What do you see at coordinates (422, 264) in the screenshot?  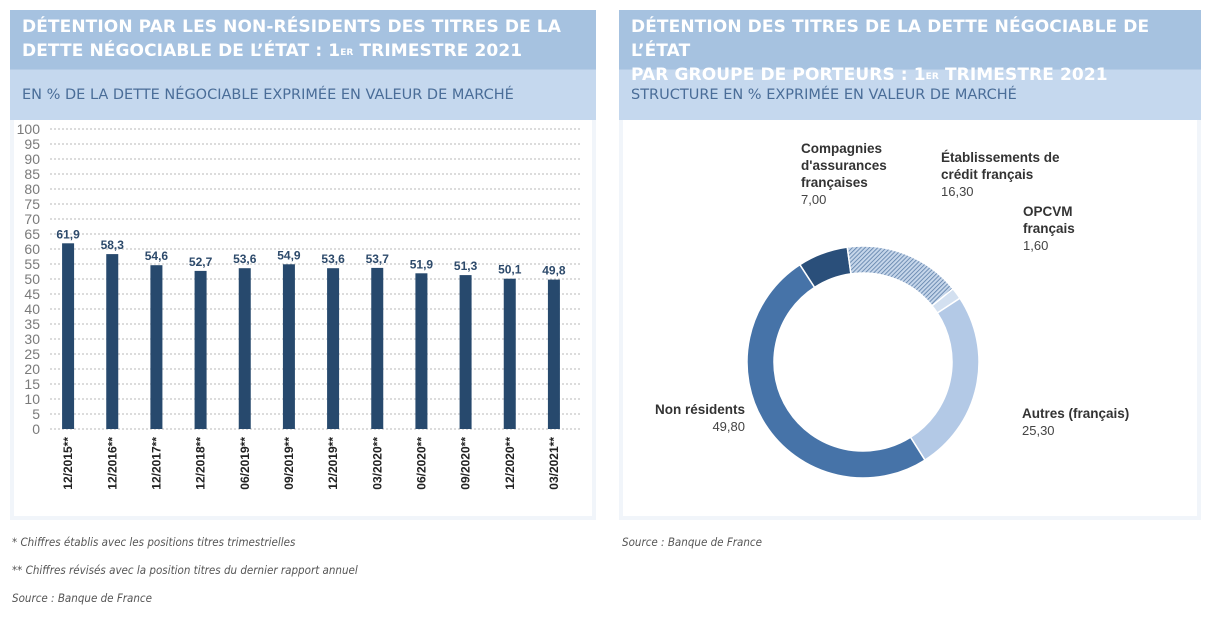 I see `bar-value-label: 51,9` at bounding box center [422, 264].